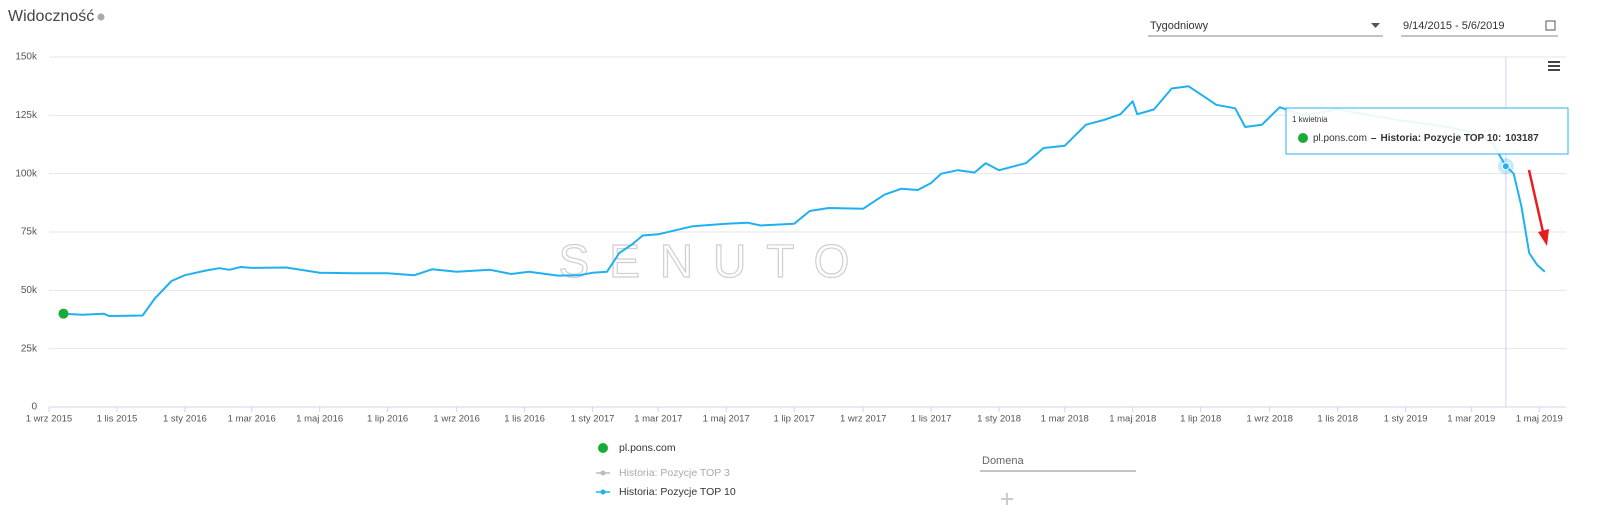 This screenshot has width=1606, height=515. What do you see at coordinates (1471, 419) in the screenshot?
I see `x-tick-label: 1 mar 2019` at bounding box center [1471, 419].